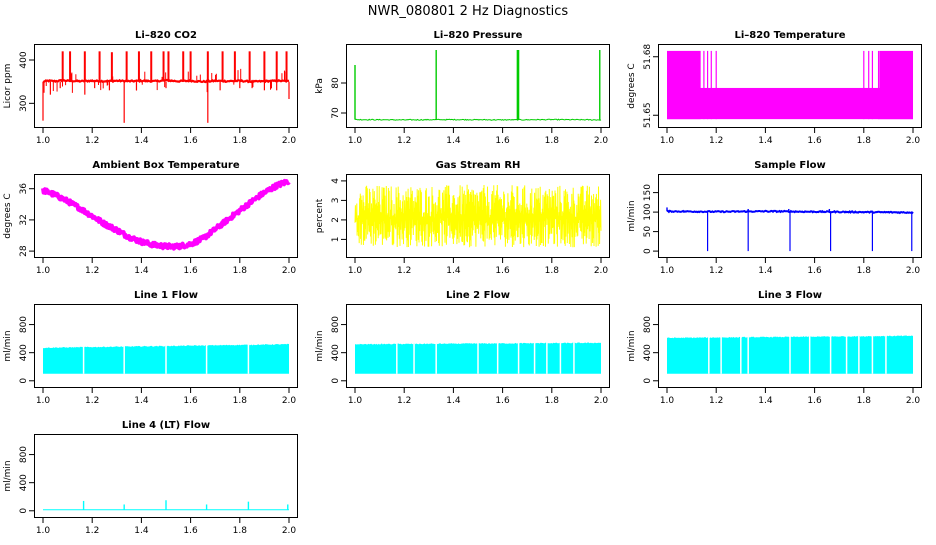  Describe the element at coordinates (684, 85) in the screenshot. I see `band-edge-left` at that location.